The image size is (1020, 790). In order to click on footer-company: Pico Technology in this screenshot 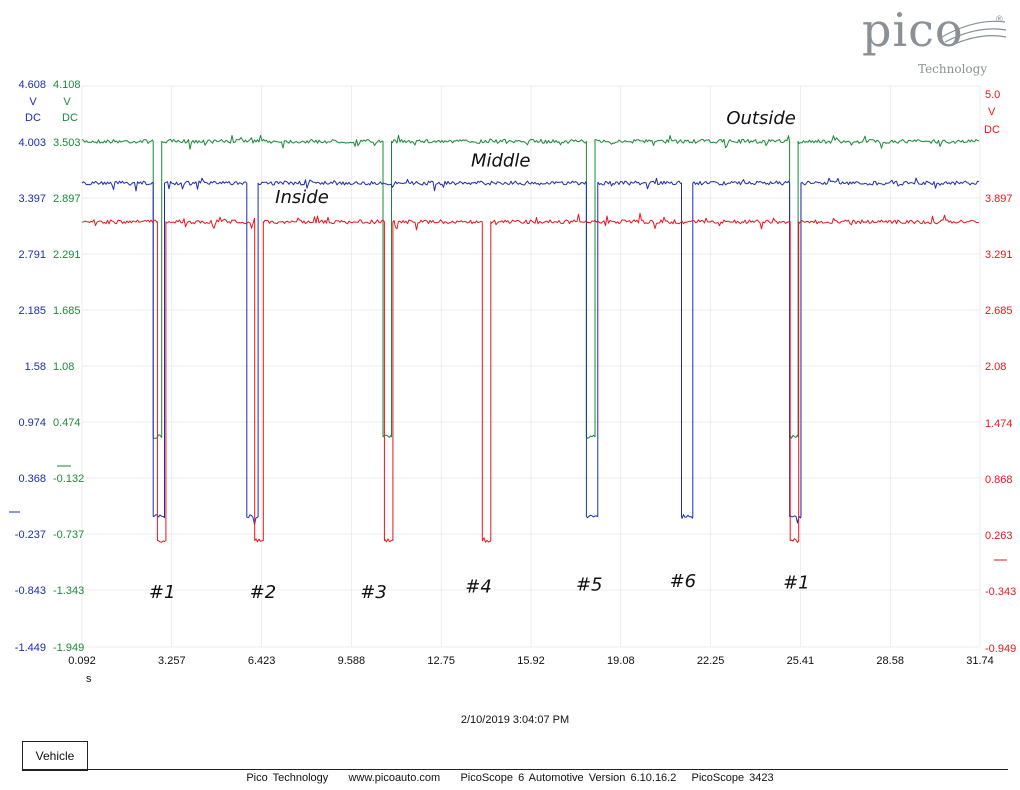, I will do `click(287, 778)`.